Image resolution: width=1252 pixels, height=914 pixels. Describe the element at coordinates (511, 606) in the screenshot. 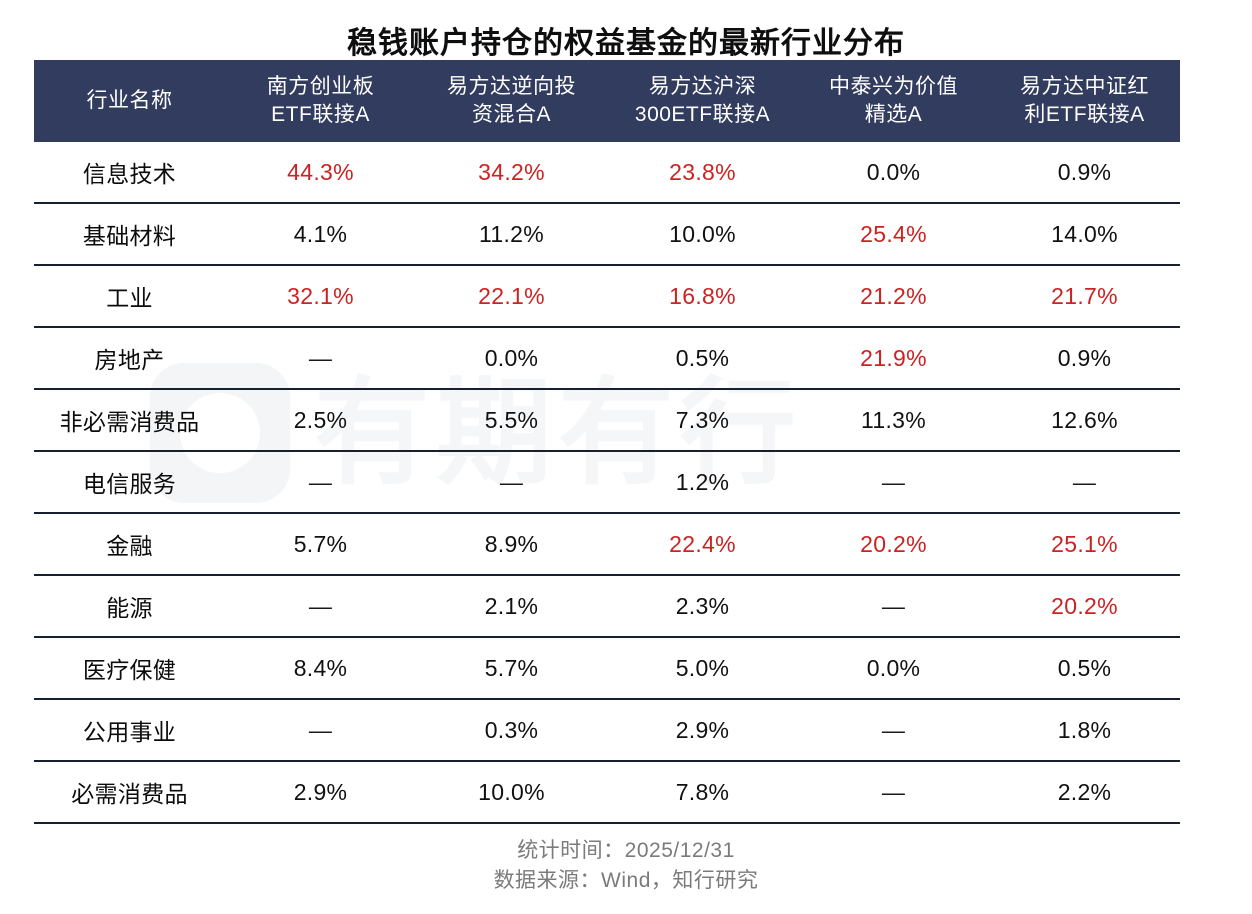

I see `value-cell: 2.1%` at that location.